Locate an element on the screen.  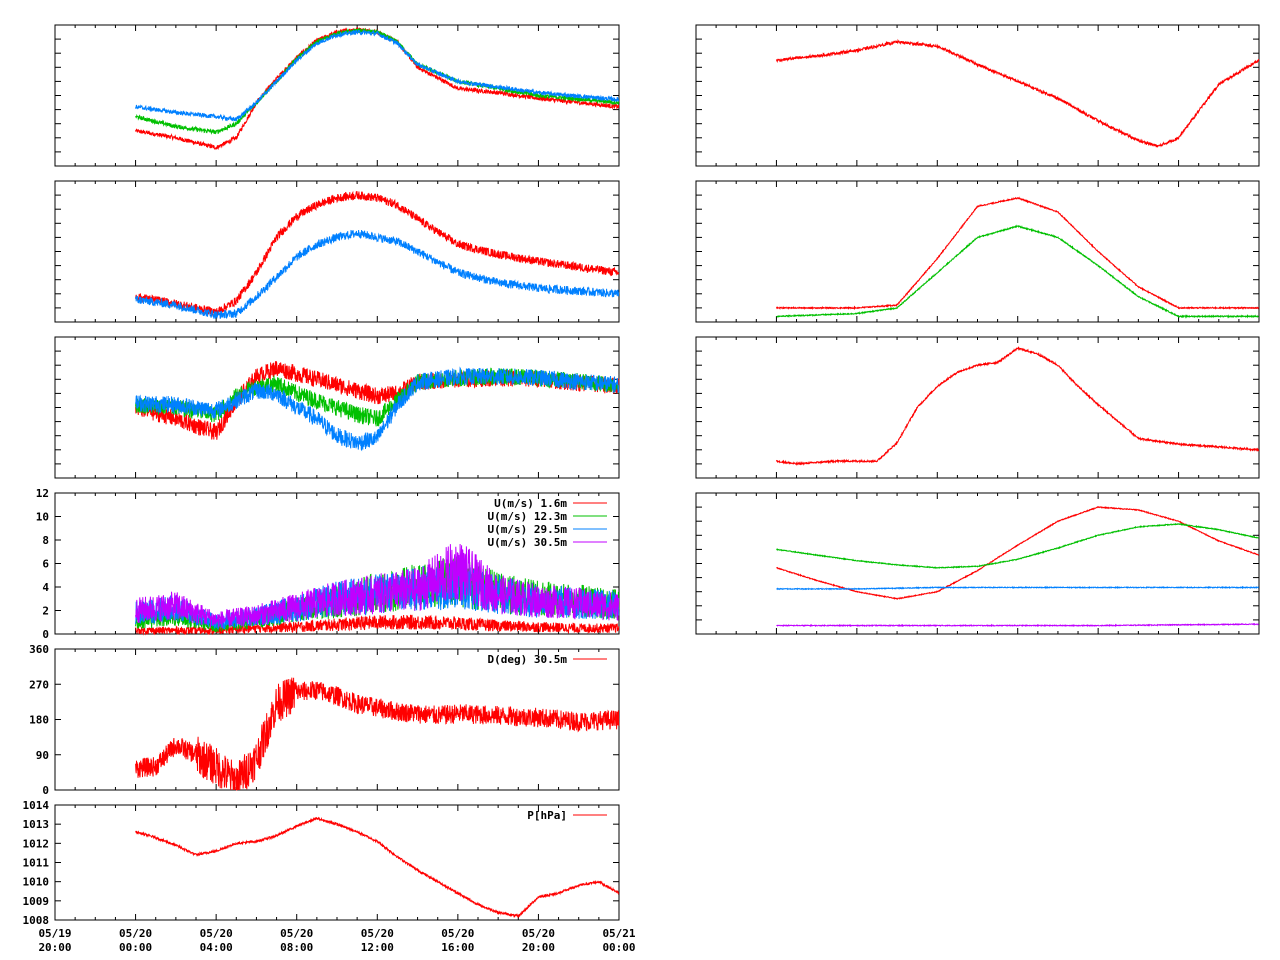
y-tick-label: 4 is located at coordinates (45, 587).